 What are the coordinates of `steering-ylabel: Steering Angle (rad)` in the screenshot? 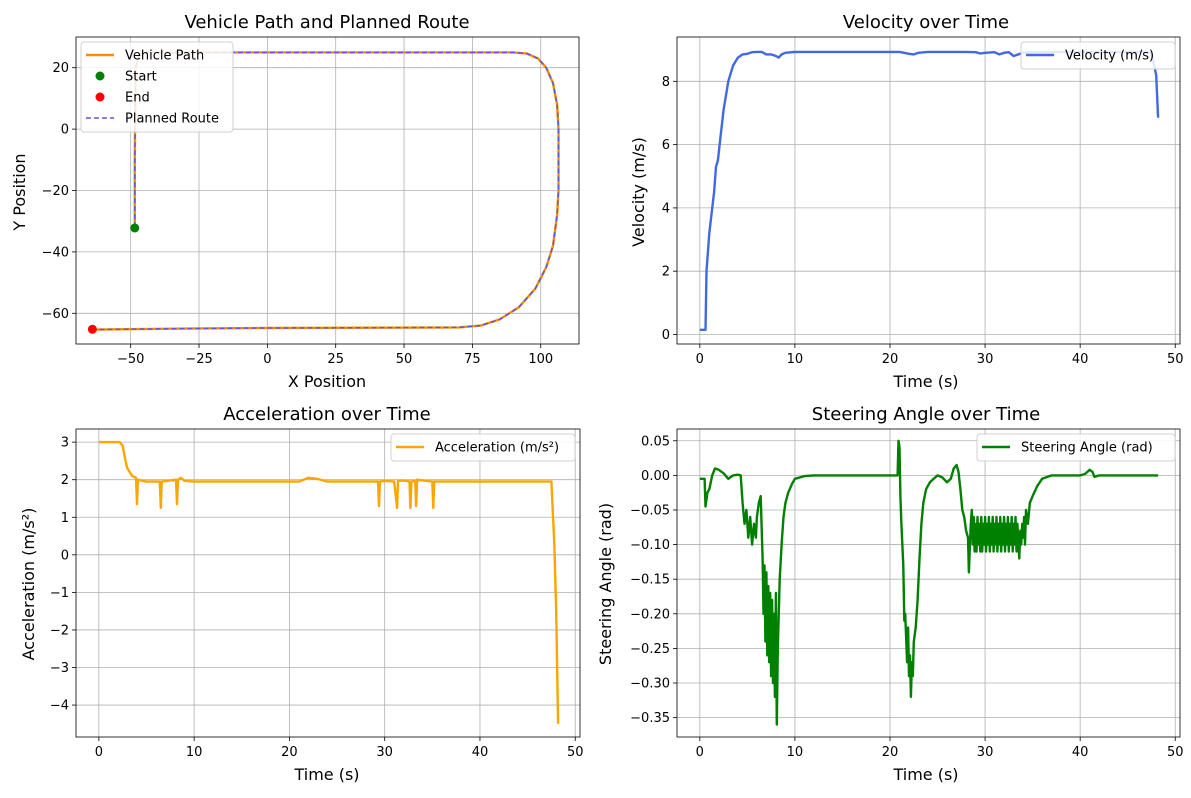 It's located at (605, 584).